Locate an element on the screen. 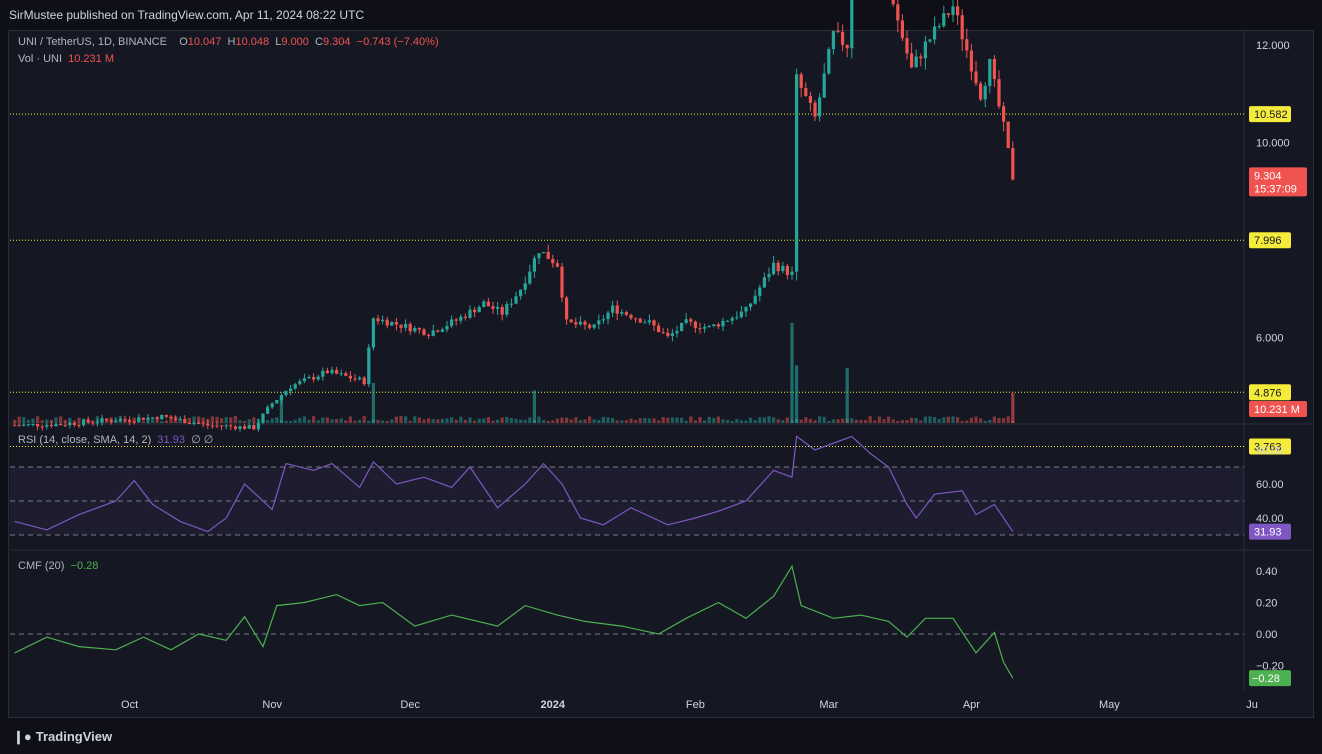 The width and height of the screenshot is (1322, 754). rsi-last-tag-label: 31.93 is located at coordinates (1268, 533).